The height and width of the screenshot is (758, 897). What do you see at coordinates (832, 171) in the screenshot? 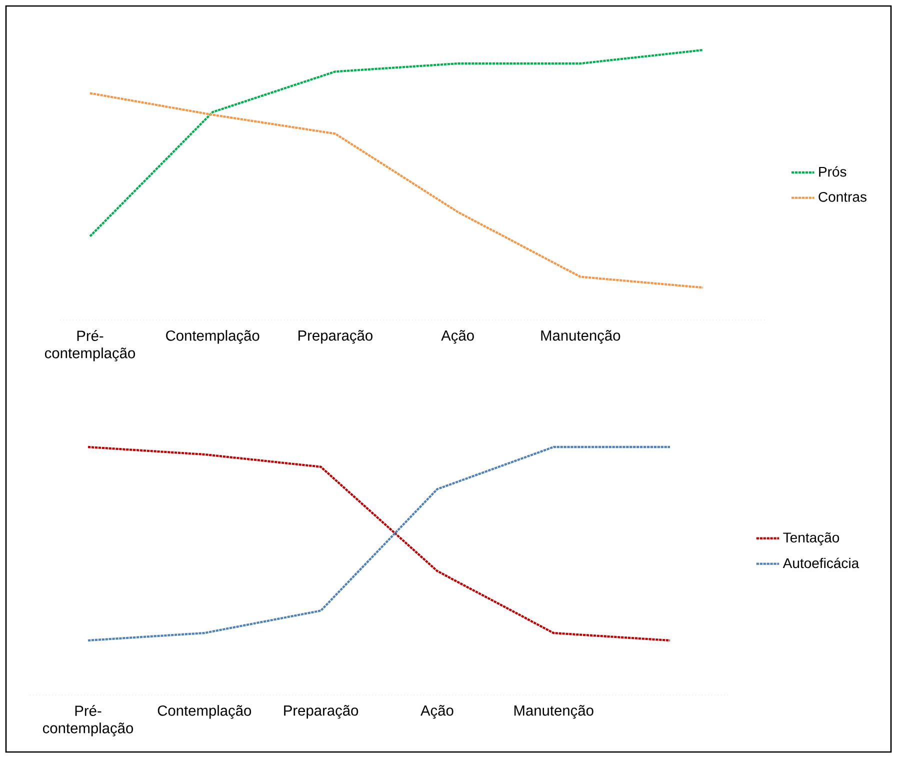
I see `legend-label: Prós` at bounding box center [832, 171].